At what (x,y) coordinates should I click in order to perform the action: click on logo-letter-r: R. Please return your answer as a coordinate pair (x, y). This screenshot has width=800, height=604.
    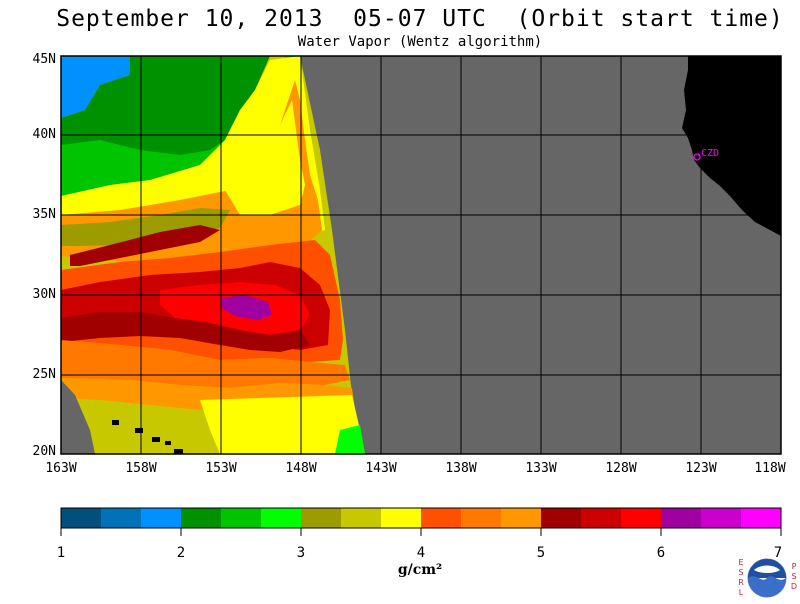
    Looking at the image, I should click on (741, 582).